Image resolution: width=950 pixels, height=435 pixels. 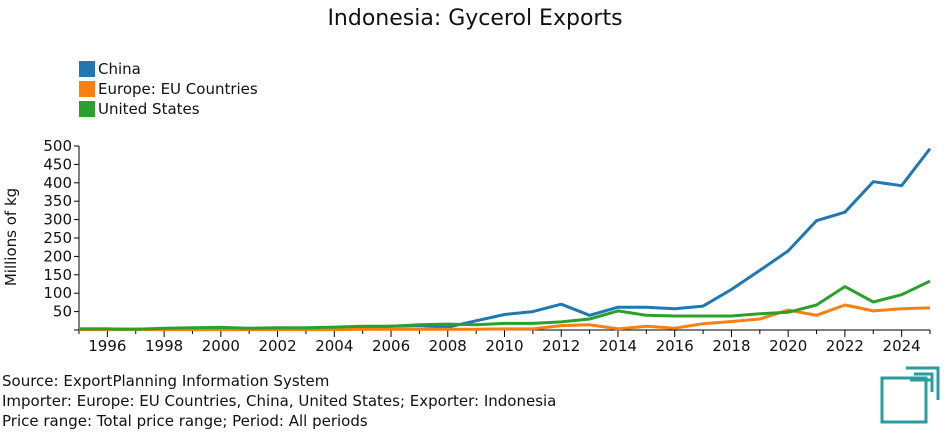 I want to click on y-tick-label: 100, so click(x=57, y=293).